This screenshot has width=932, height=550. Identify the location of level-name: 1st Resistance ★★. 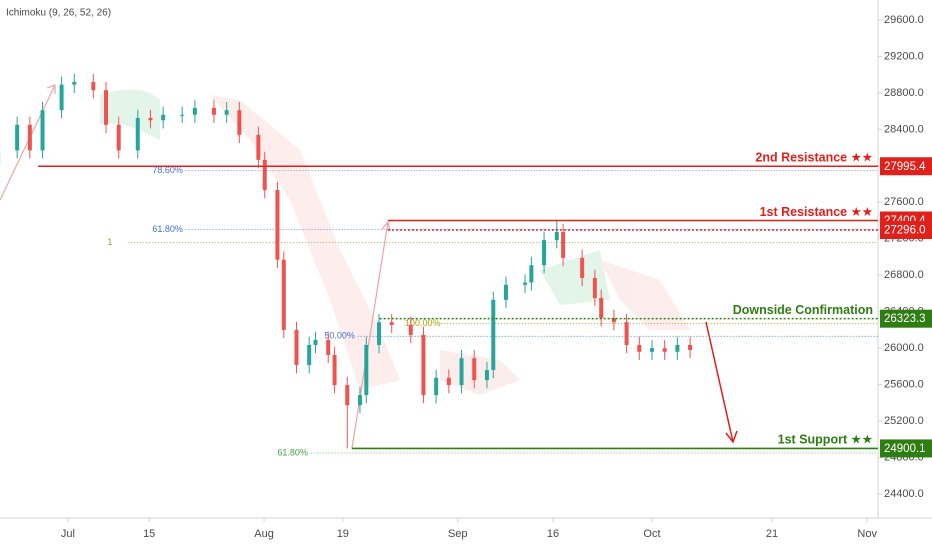
(816, 212).